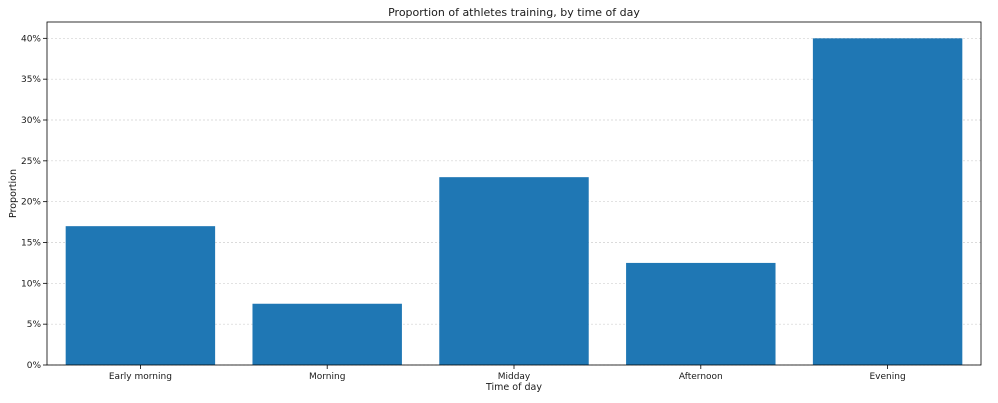 The height and width of the screenshot is (403, 998). What do you see at coordinates (31, 244) in the screenshot?
I see `y-tick-label: 15%` at bounding box center [31, 244].